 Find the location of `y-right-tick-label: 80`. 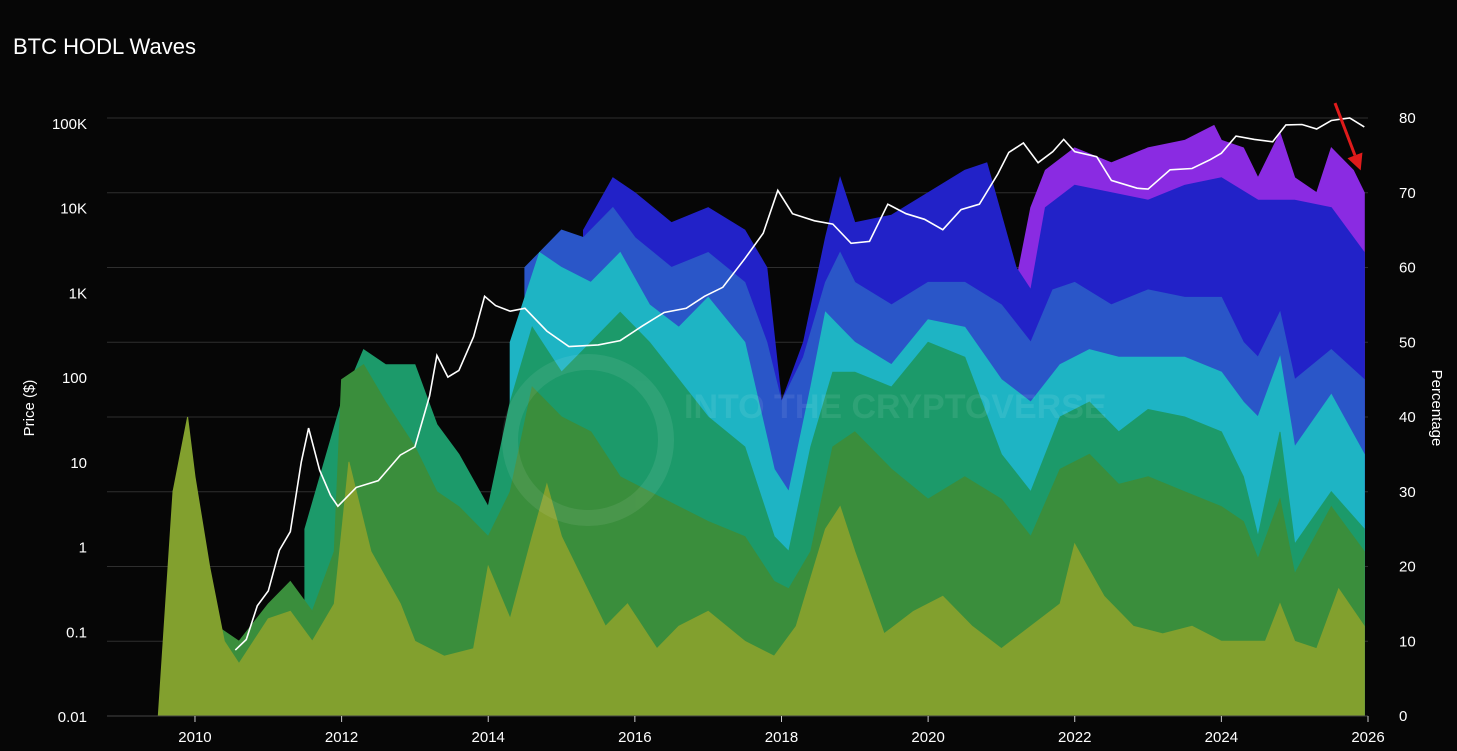

y-right-tick-label: 80 is located at coordinates (1407, 118).